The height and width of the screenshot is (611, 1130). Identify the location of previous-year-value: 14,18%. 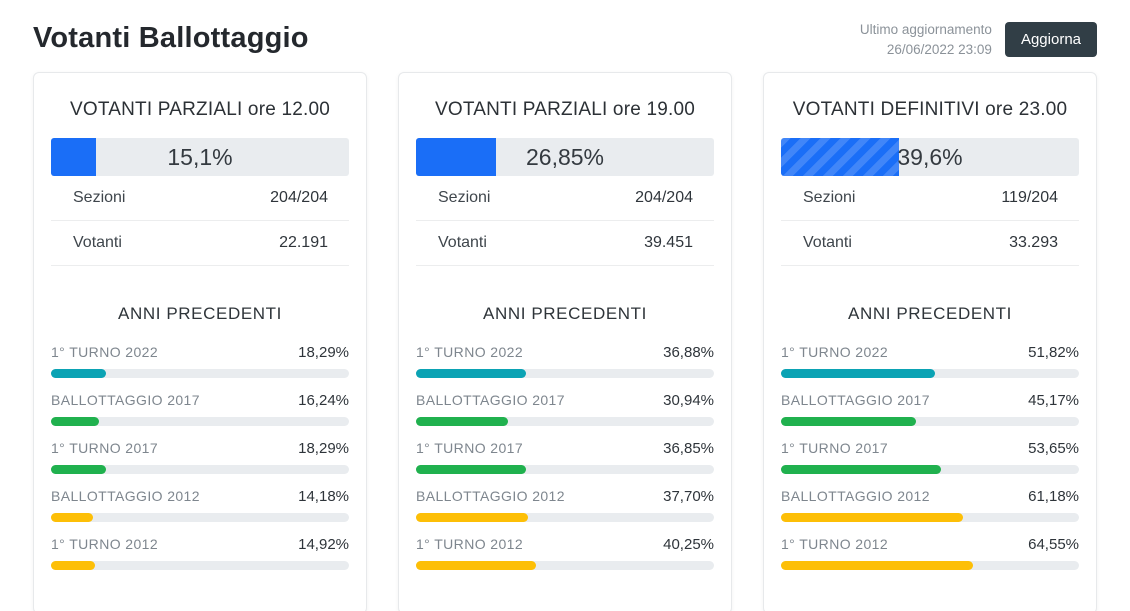
(323, 497).